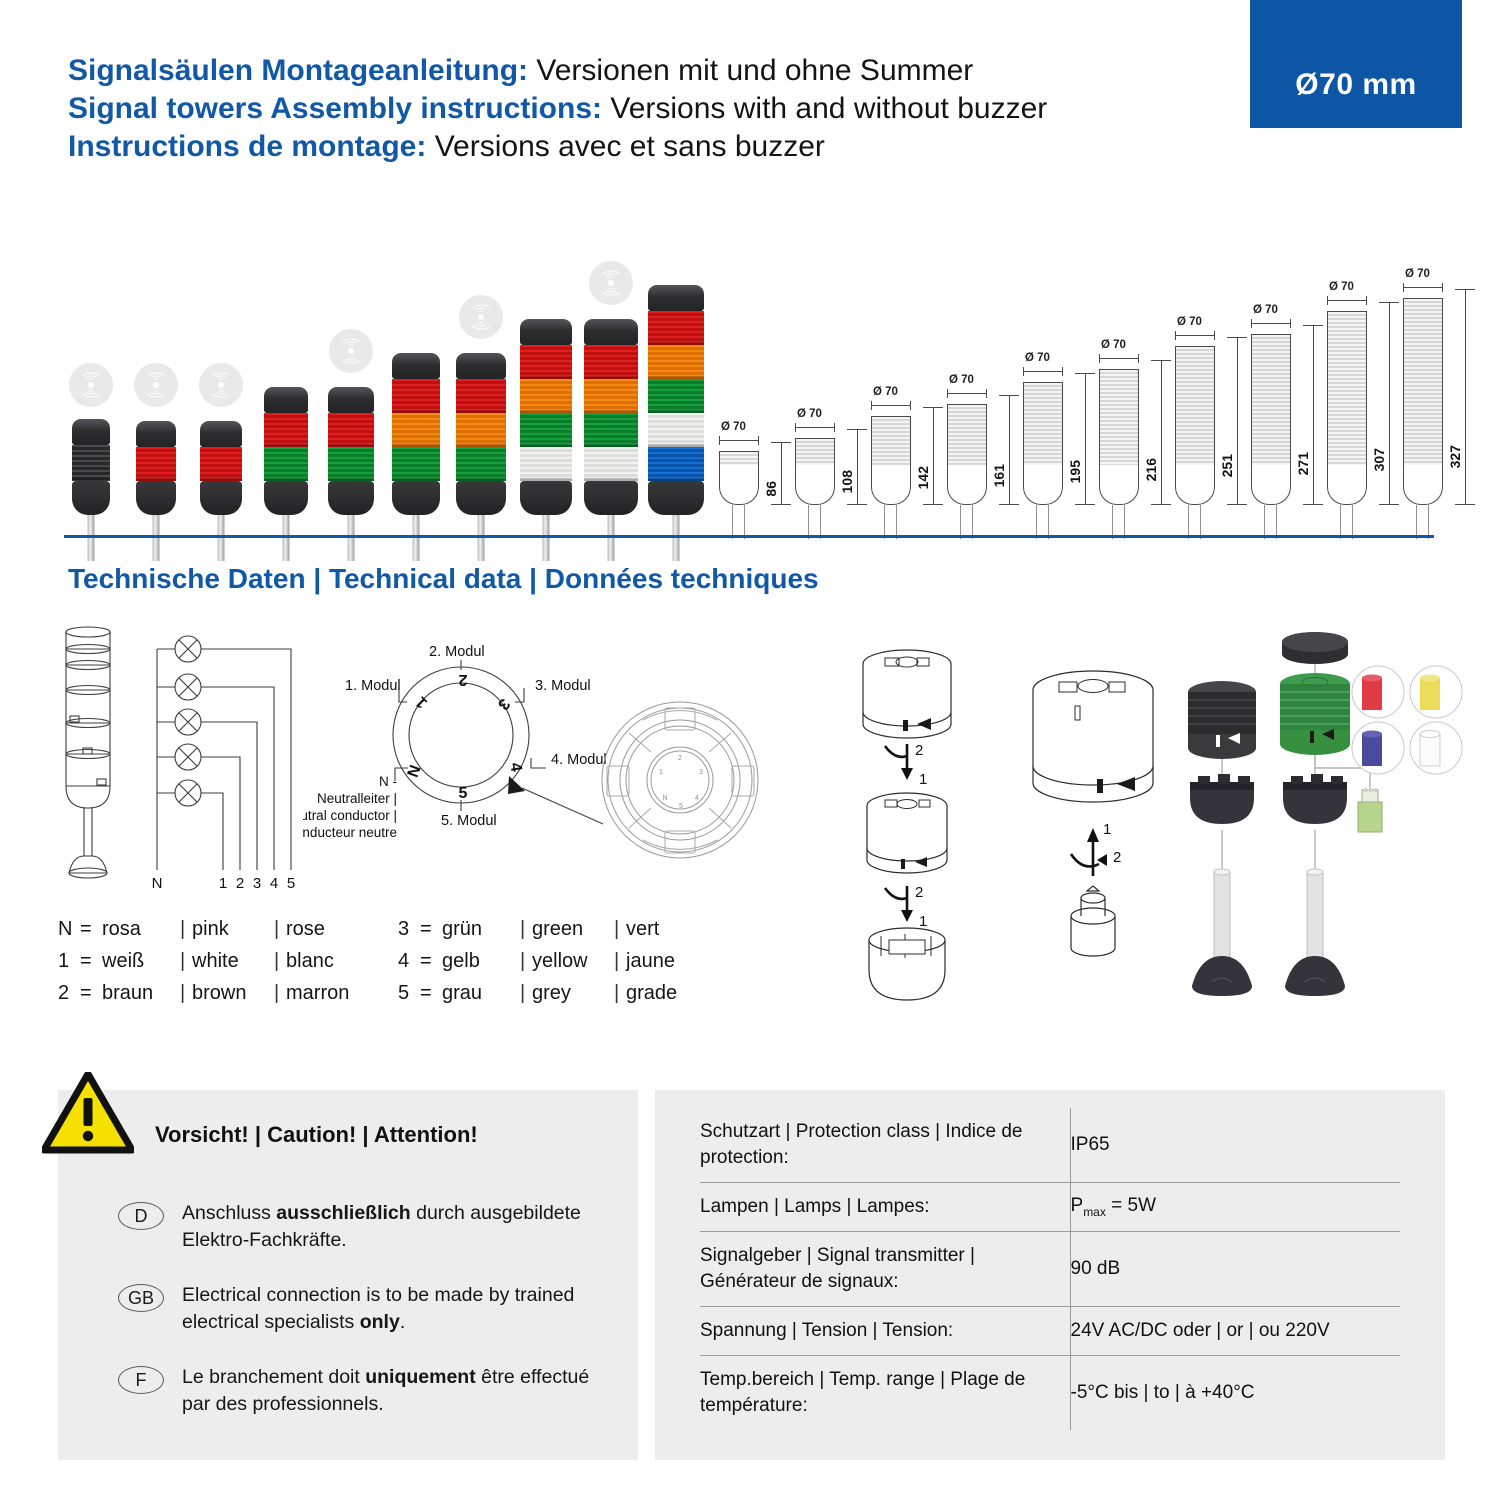 The image size is (1500, 1500). Describe the element at coordinates (65, 929) in the screenshot. I see `wire-number: N` at that location.